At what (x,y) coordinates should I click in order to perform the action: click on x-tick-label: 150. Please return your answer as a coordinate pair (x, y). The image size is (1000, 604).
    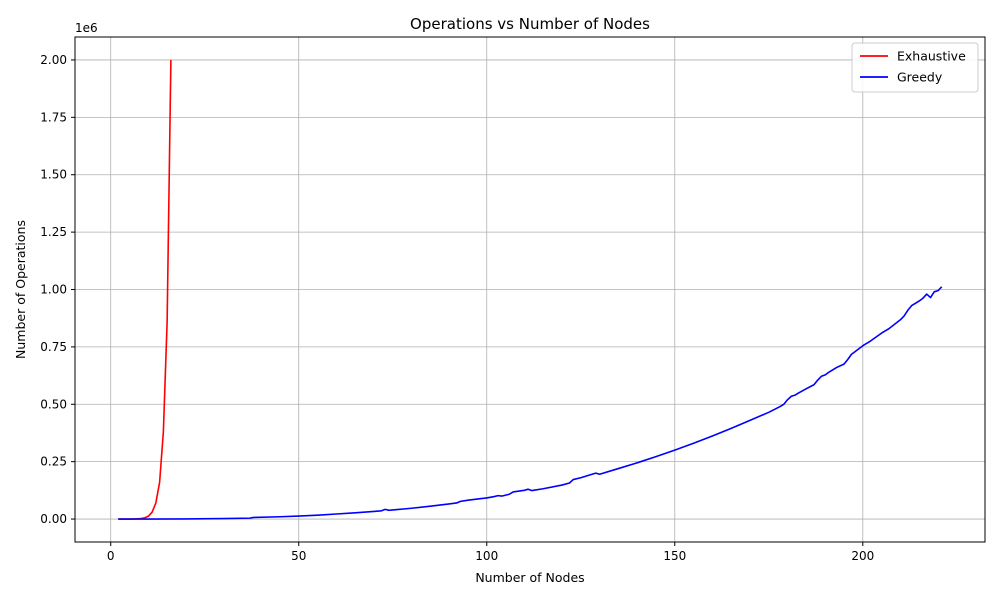
    Looking at the image, I should click on (674, 556).